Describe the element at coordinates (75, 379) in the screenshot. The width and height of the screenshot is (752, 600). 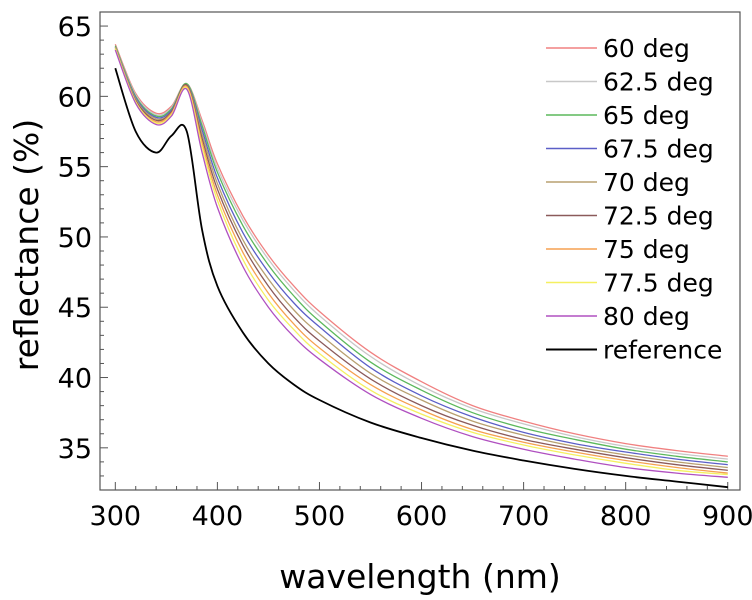
I see `y-tick-label: 40` at that location.